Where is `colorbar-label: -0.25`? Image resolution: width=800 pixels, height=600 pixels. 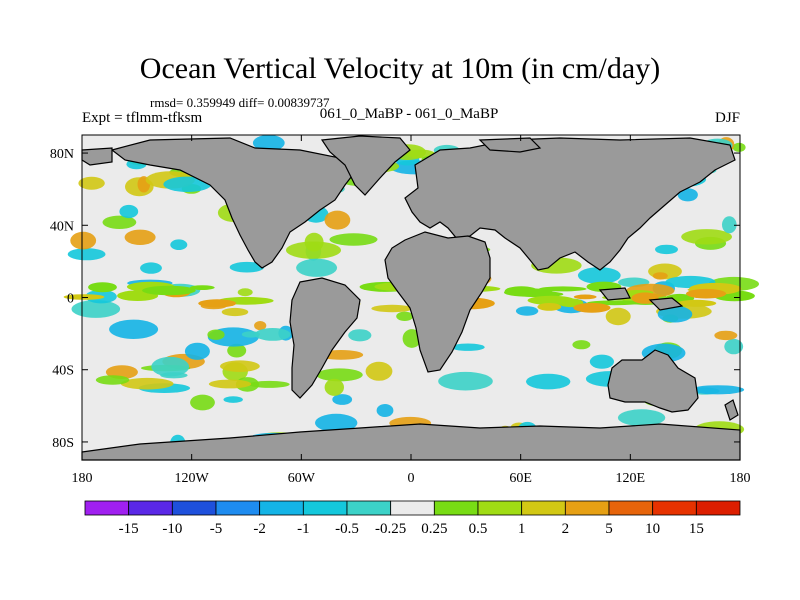 colorbar-label: -0.25 is located at coordinates (390, 529).